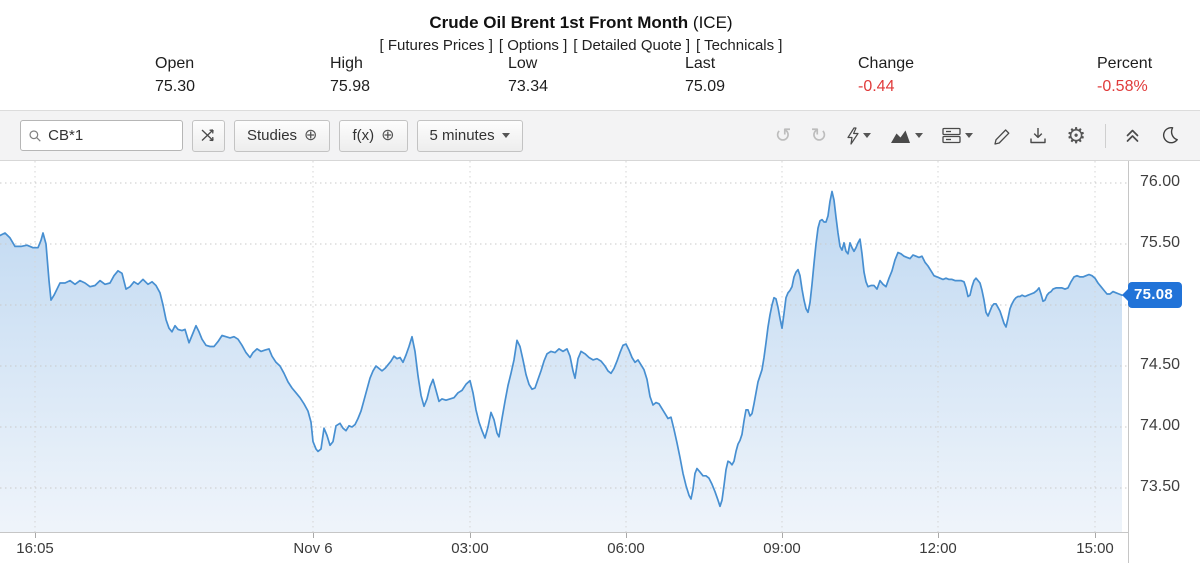 The height and width of the screenshot is (563, 1200). What do you see at coordinates (1160, 242) in the screenshot?
I see `price-label-1: 75.50` at bounding box center [1160, 242].